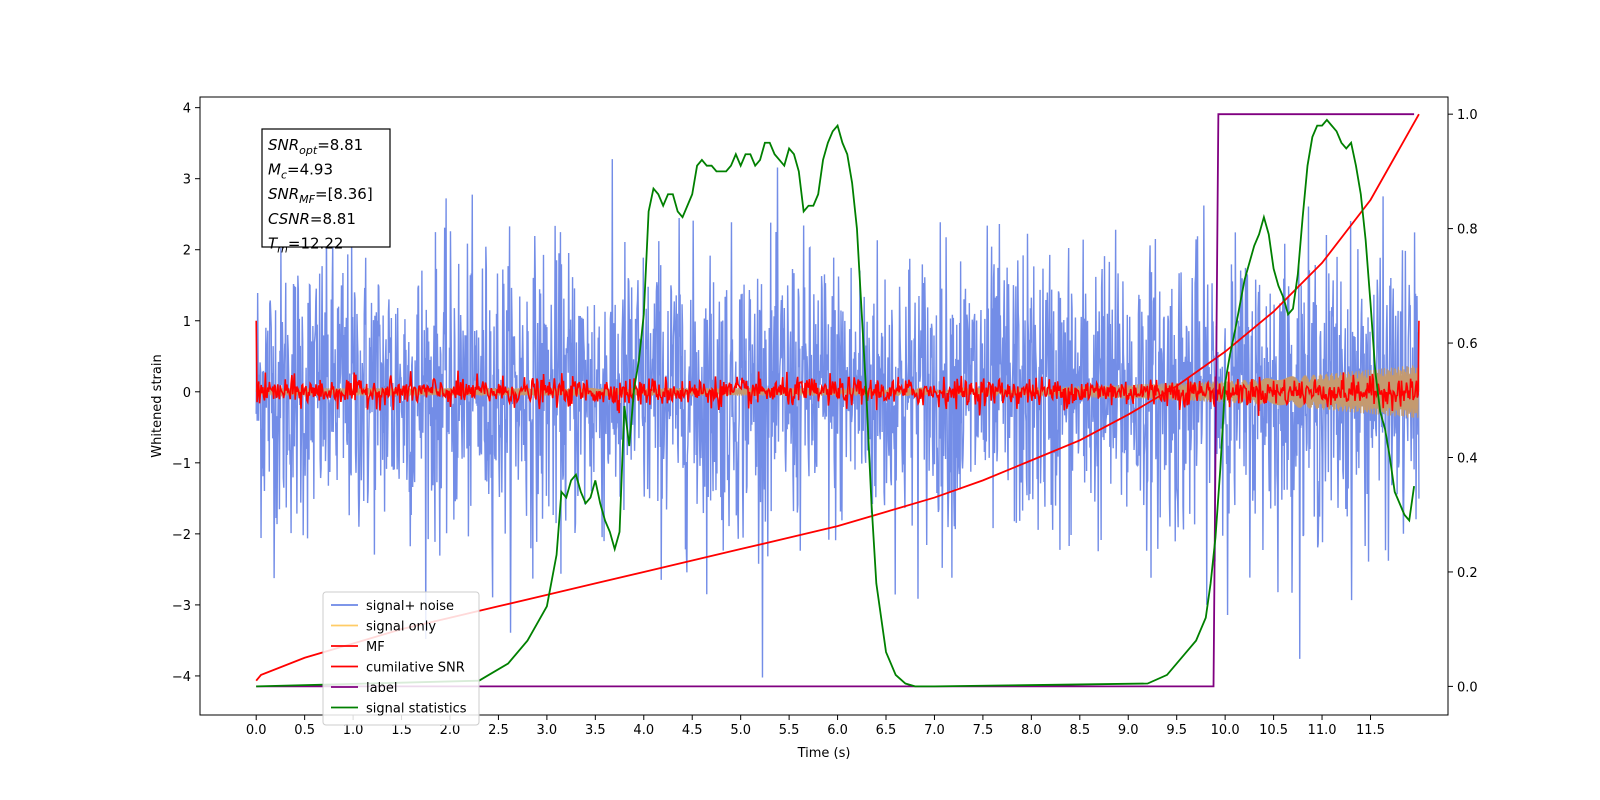 This screenshot has width=1600, height=800. I want to click on legend-label: MF, so click(375, 647).